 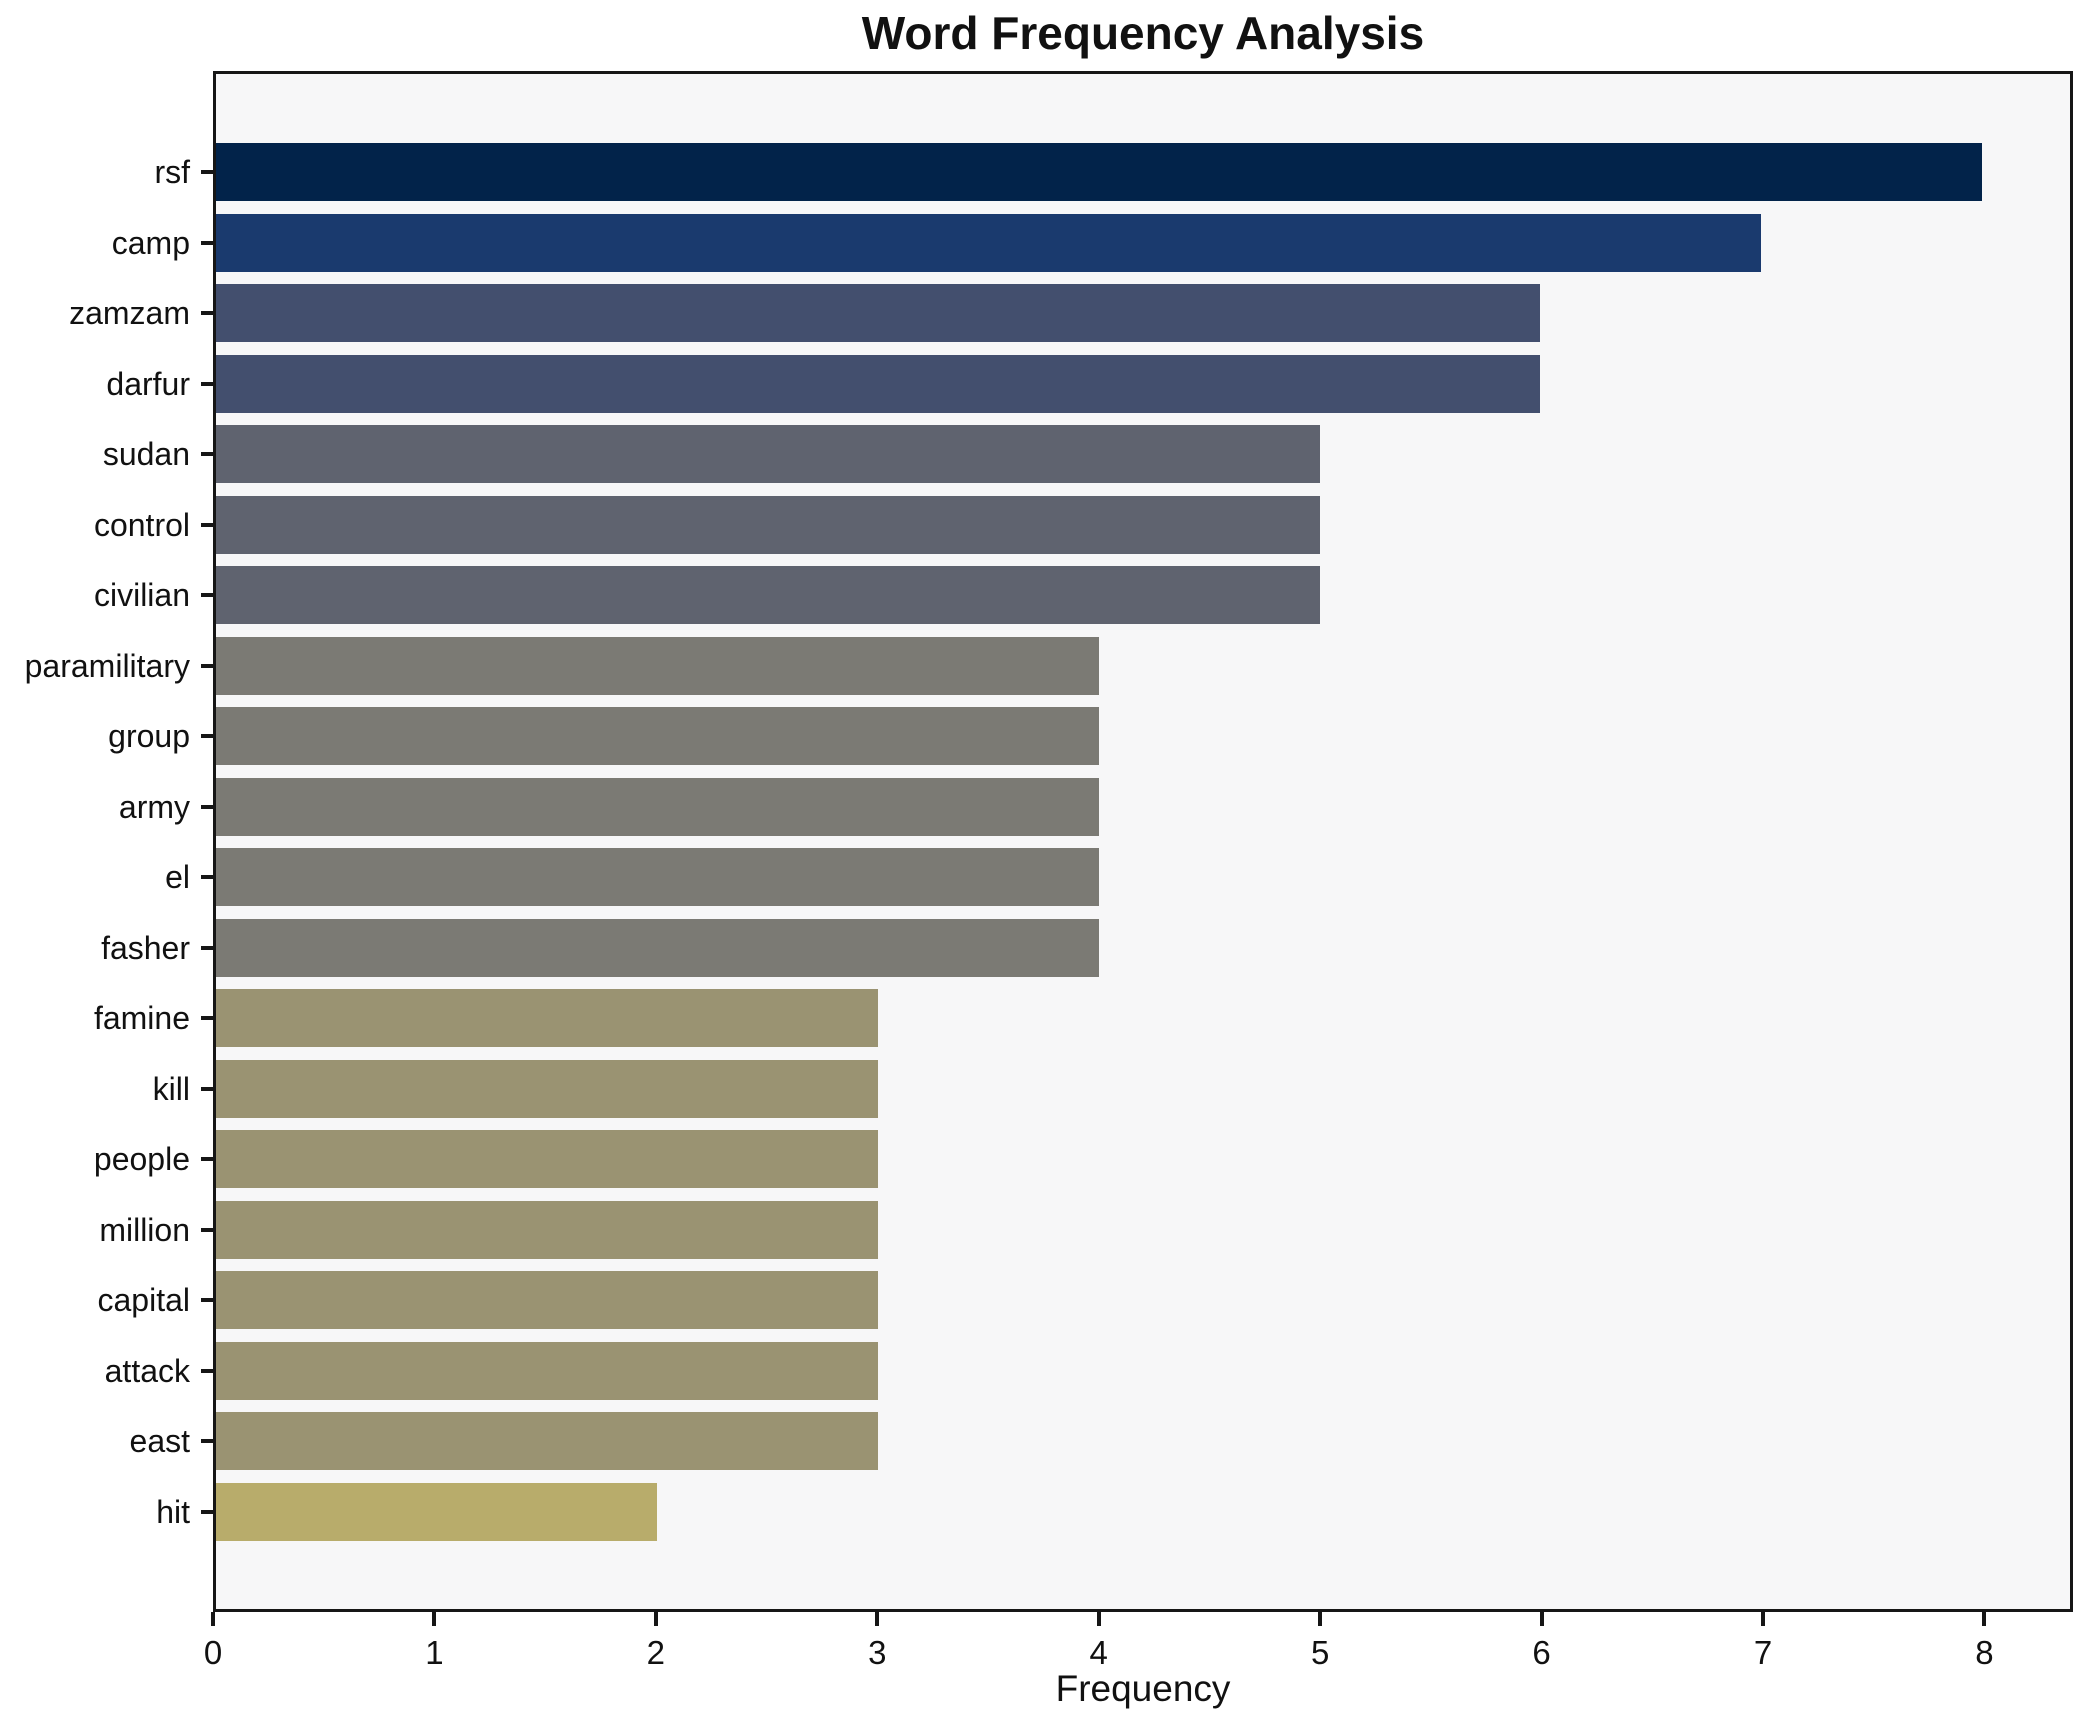 I want to click on y-tick-label: attack, so click(x=147, y=1370).